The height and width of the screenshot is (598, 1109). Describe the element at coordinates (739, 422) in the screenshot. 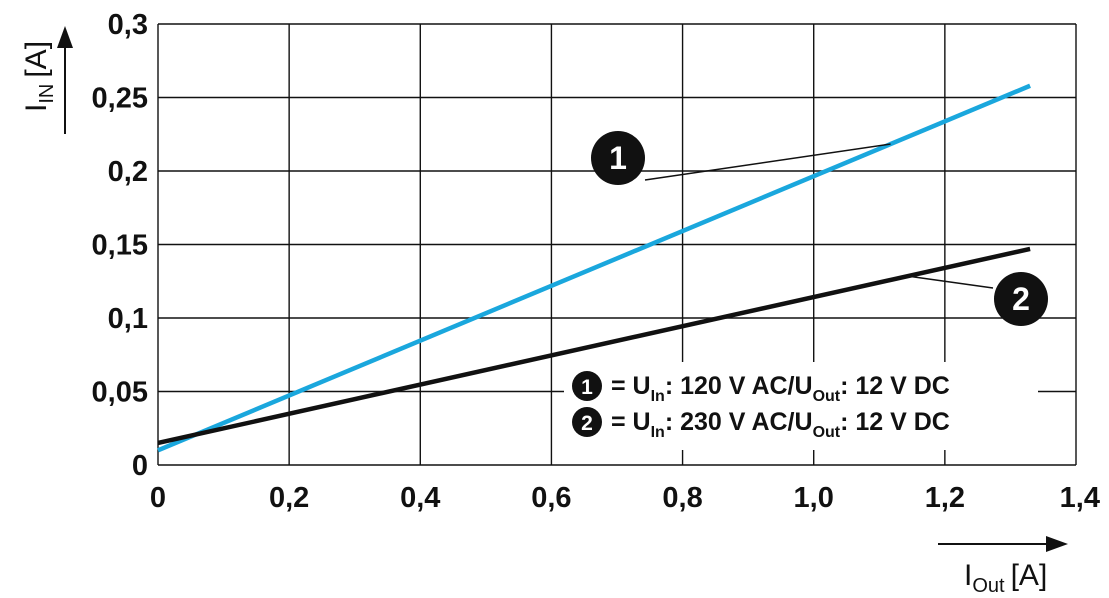

I see `legend-text-part: : 230 V AC/U` at that location.